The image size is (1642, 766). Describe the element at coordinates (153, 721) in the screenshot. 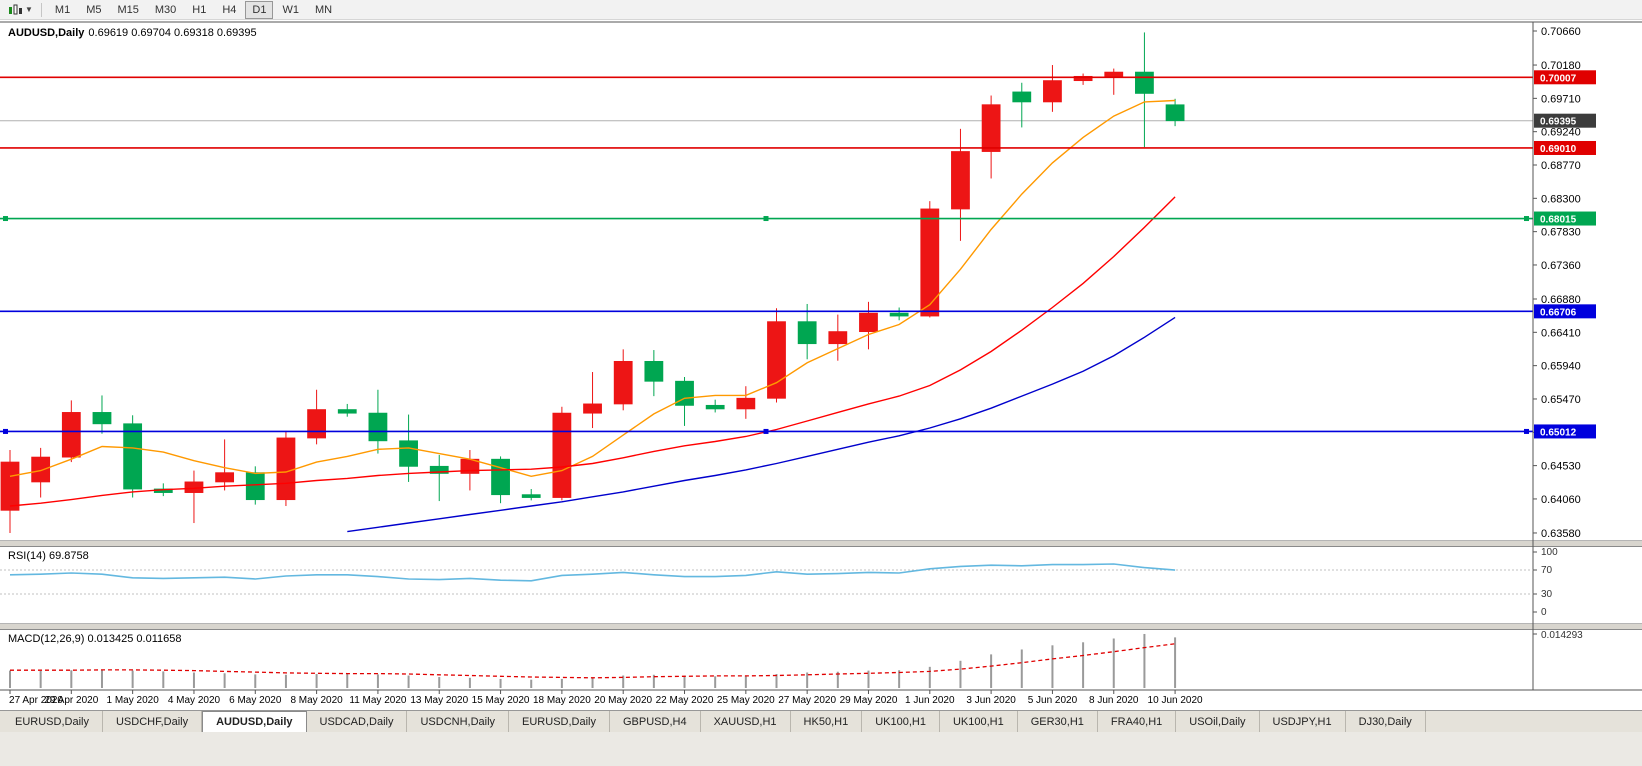

I see `tab-usdchf-daily: USDCHF,Daily` at that location.